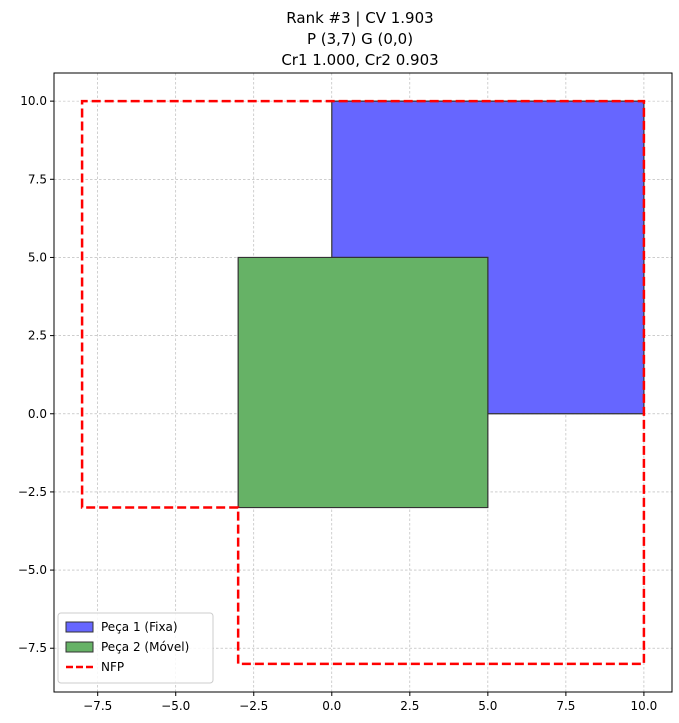 This screenshot has height=723, width=679. I want to click on y-tick-label-3: 2.5, so click(37, 336).